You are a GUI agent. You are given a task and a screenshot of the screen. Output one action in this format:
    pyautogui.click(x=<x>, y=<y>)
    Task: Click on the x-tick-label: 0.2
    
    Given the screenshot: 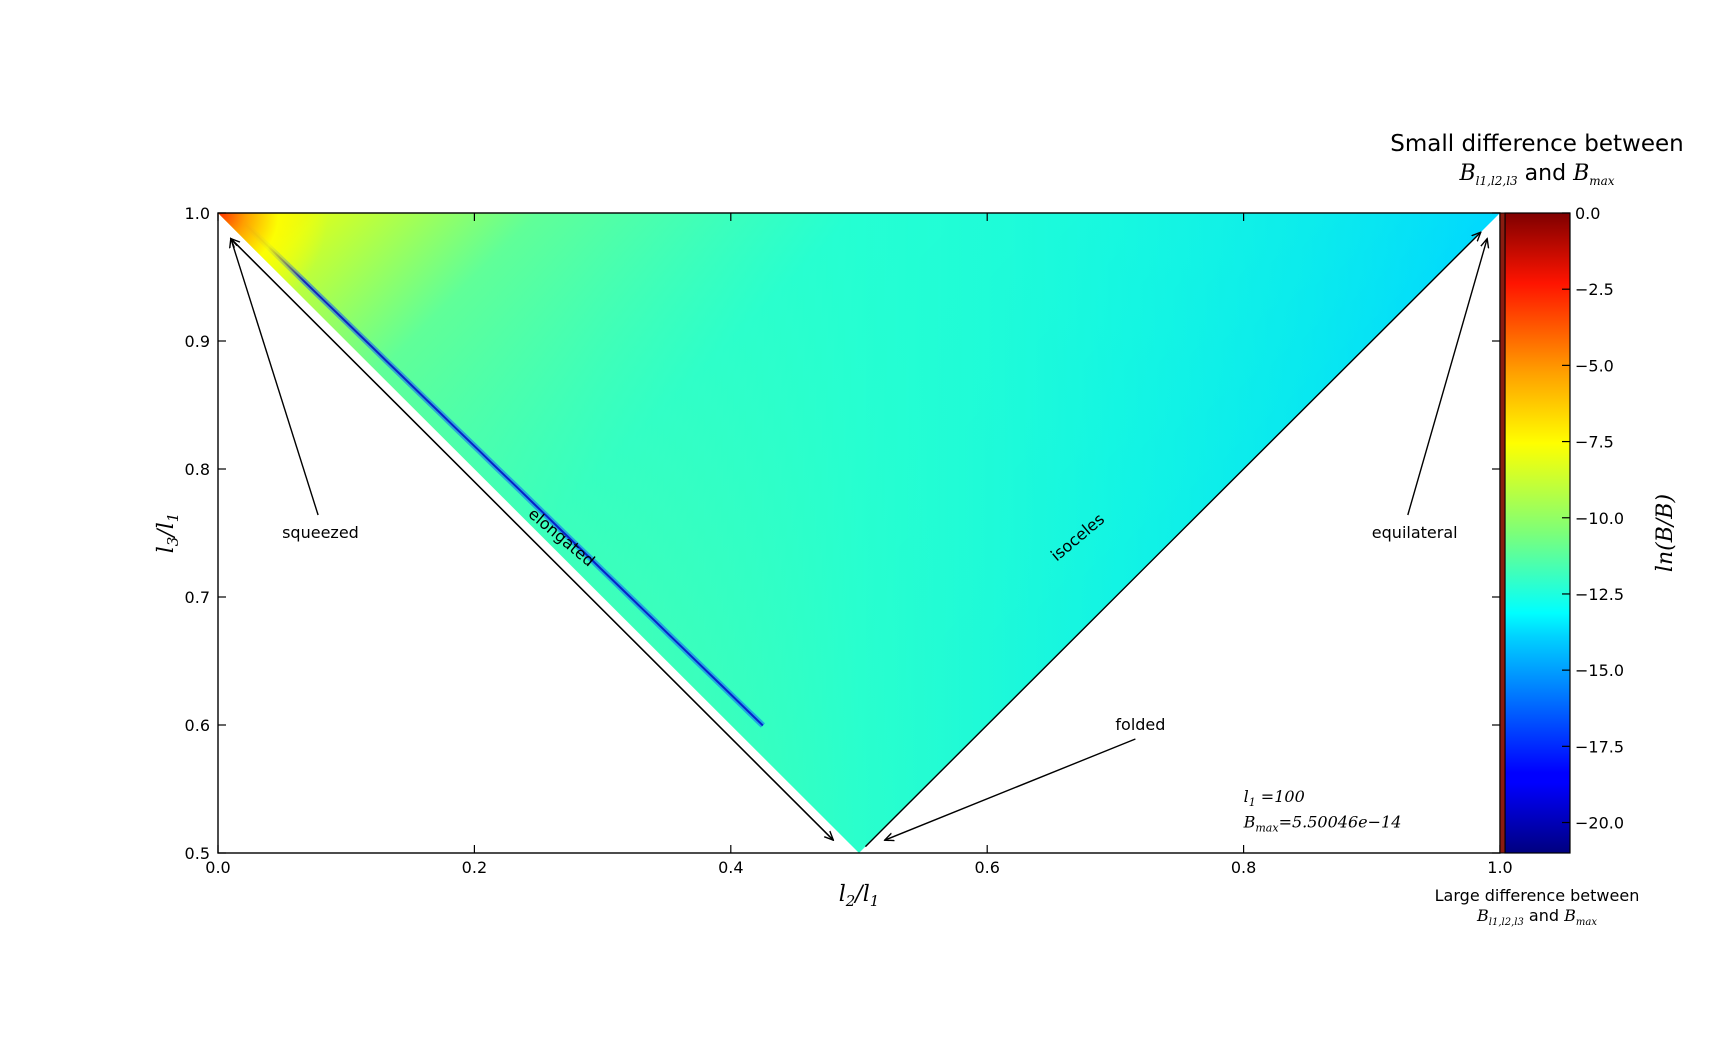 What is the action you would take?
    pyautogui.click(x=474, y=867)
    